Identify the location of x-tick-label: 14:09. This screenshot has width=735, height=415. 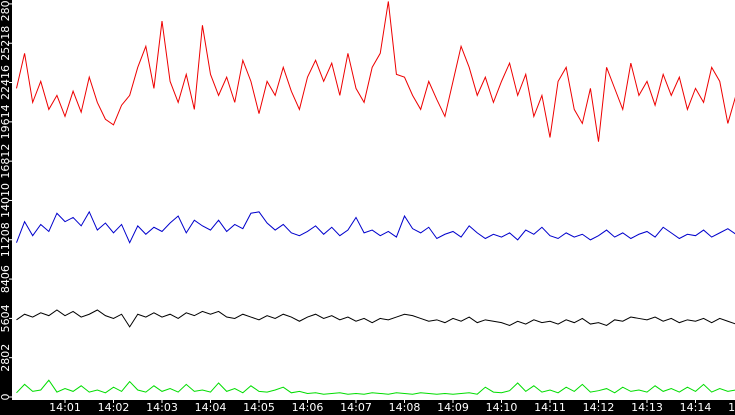
(453, 407).